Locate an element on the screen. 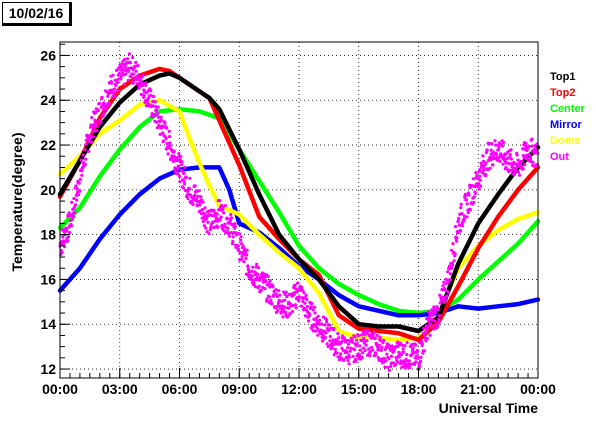 This screenshot has width=596, height=422. x-tick-label: 09:00 is located at coordinates (239, 389).